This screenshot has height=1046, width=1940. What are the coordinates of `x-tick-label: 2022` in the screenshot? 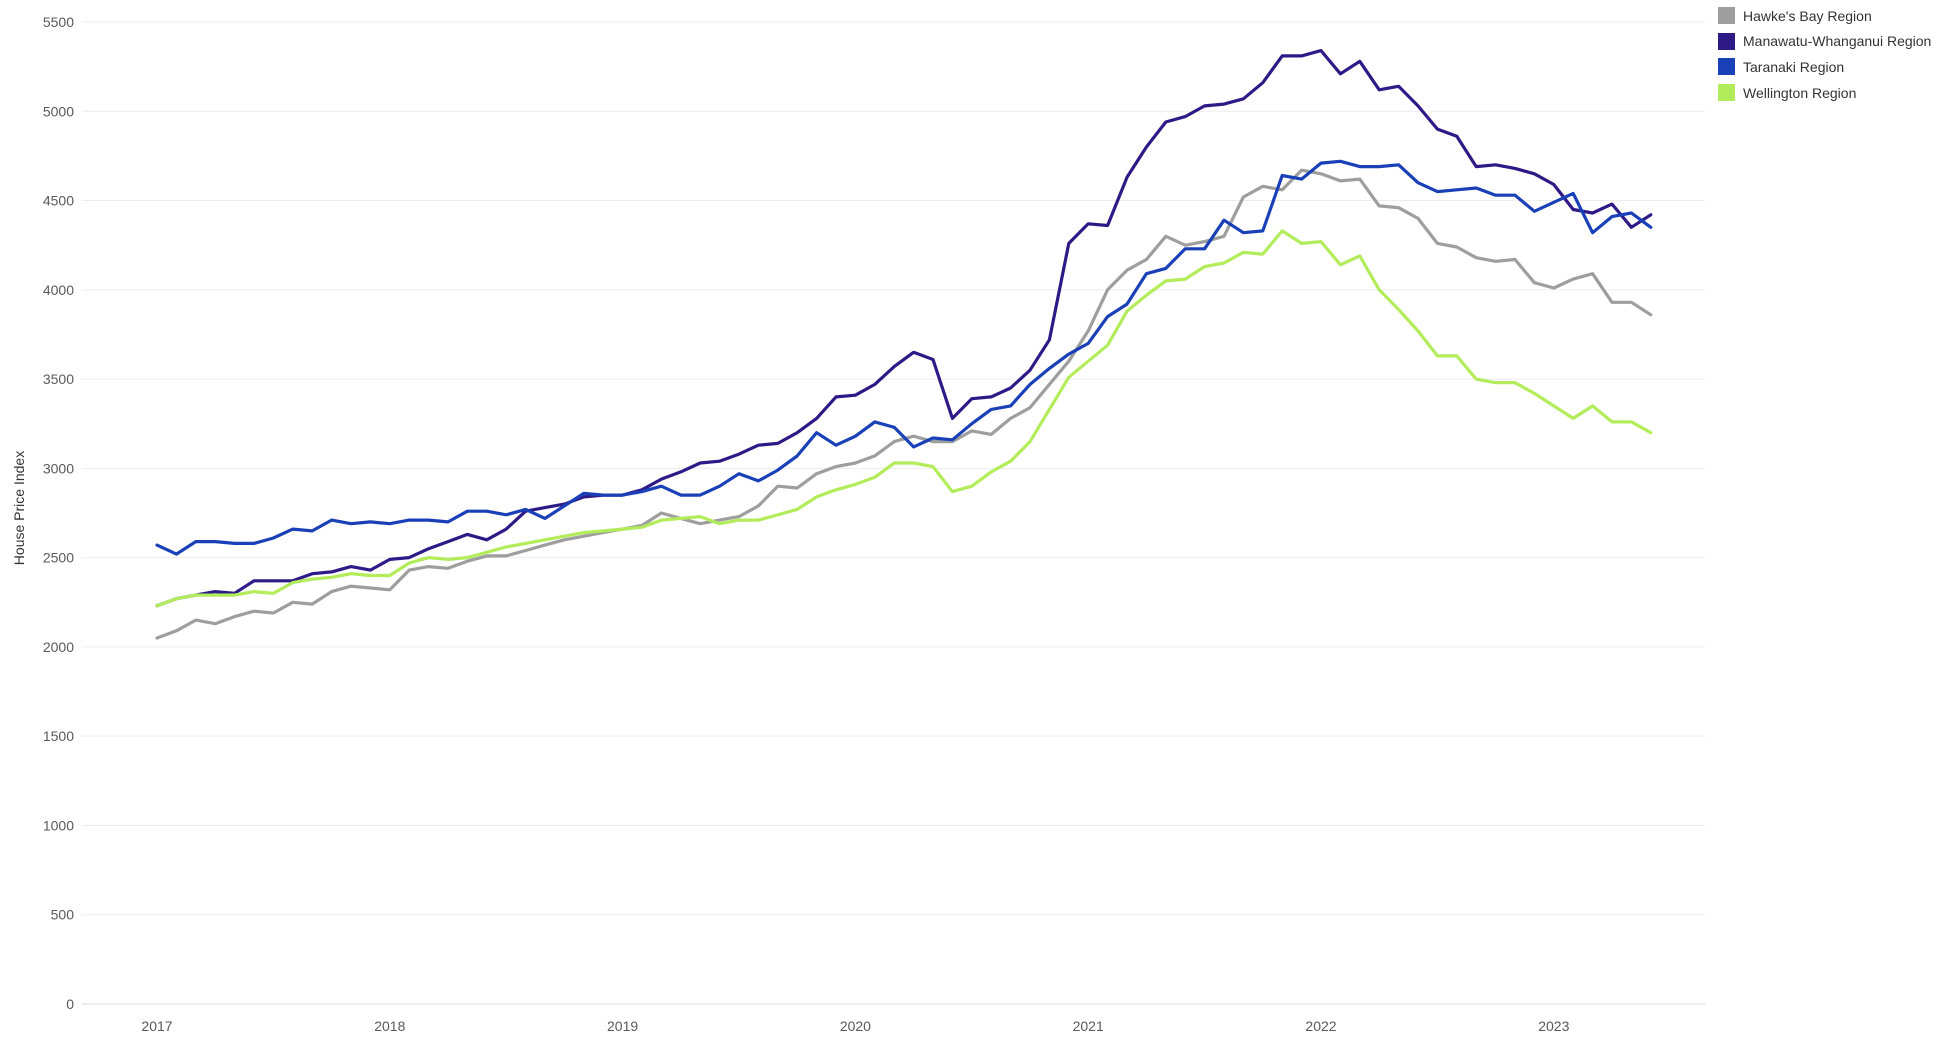 It's located at (1320, 1026).